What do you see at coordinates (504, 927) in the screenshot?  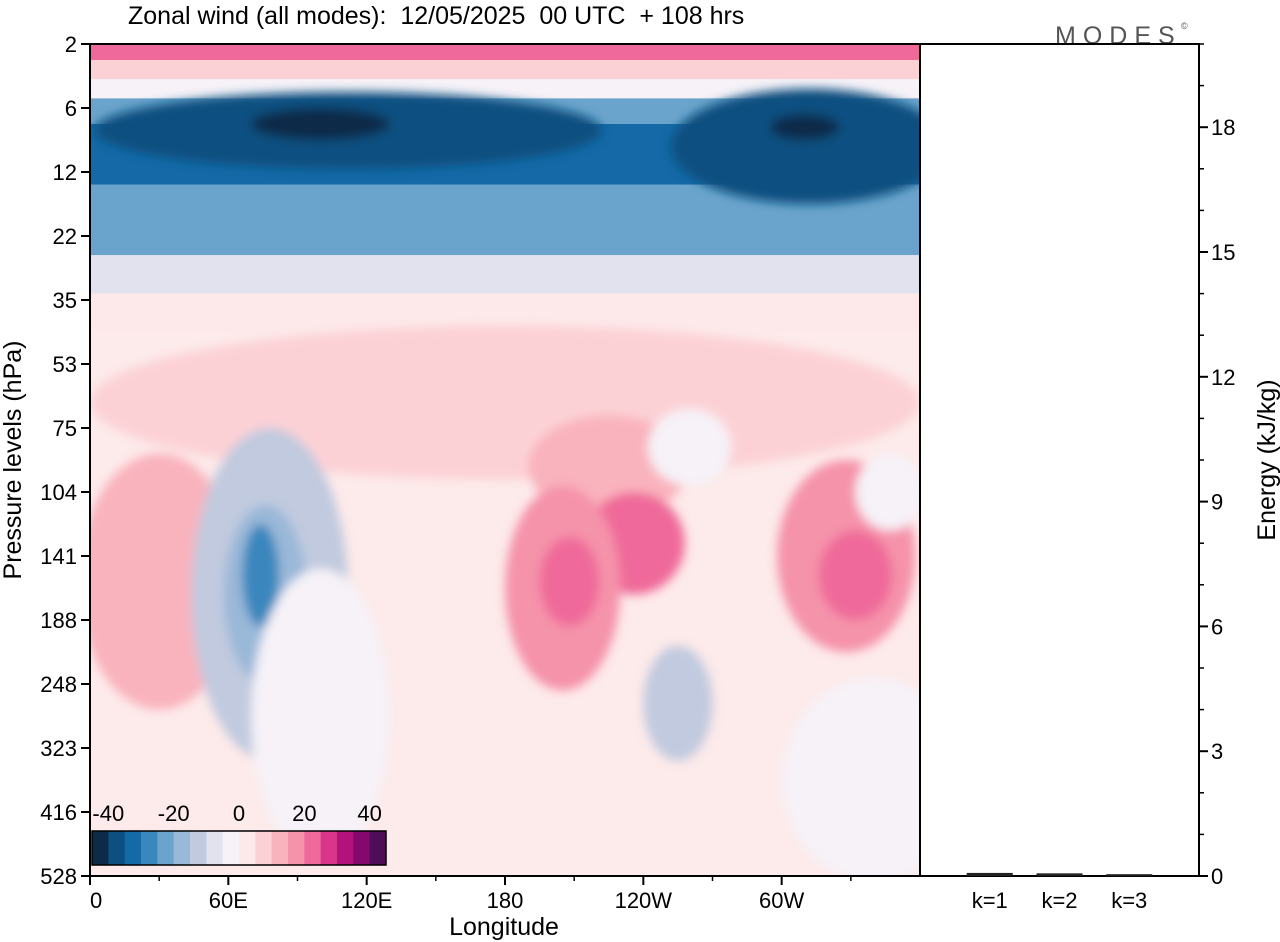 I see `x-axis-label: Longitude` at bounding box center [504, 927].